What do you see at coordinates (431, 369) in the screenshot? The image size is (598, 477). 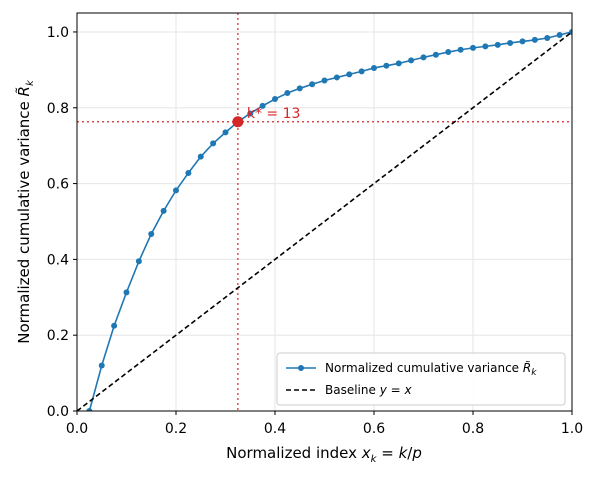 I see `legend-label-series-1: Normalized cumulative variance R̃k` at bounding box center [431, 369].